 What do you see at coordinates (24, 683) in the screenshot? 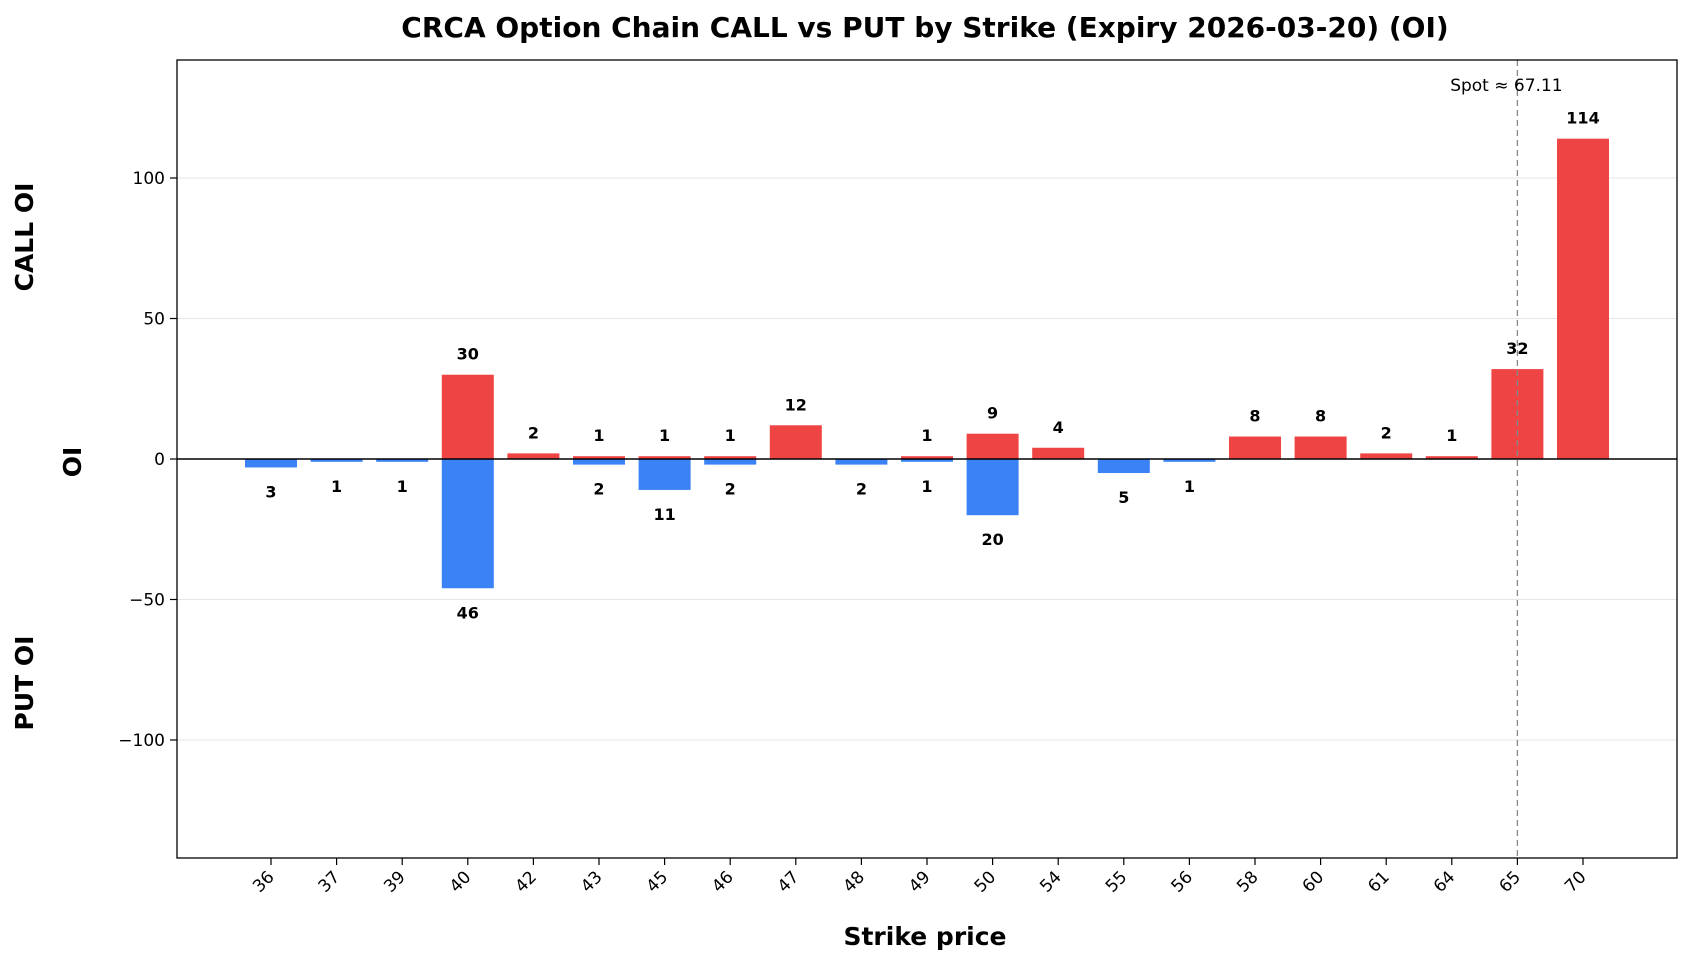
I see `put-oi-label: PUT OI` at bounding box center [24, 683].